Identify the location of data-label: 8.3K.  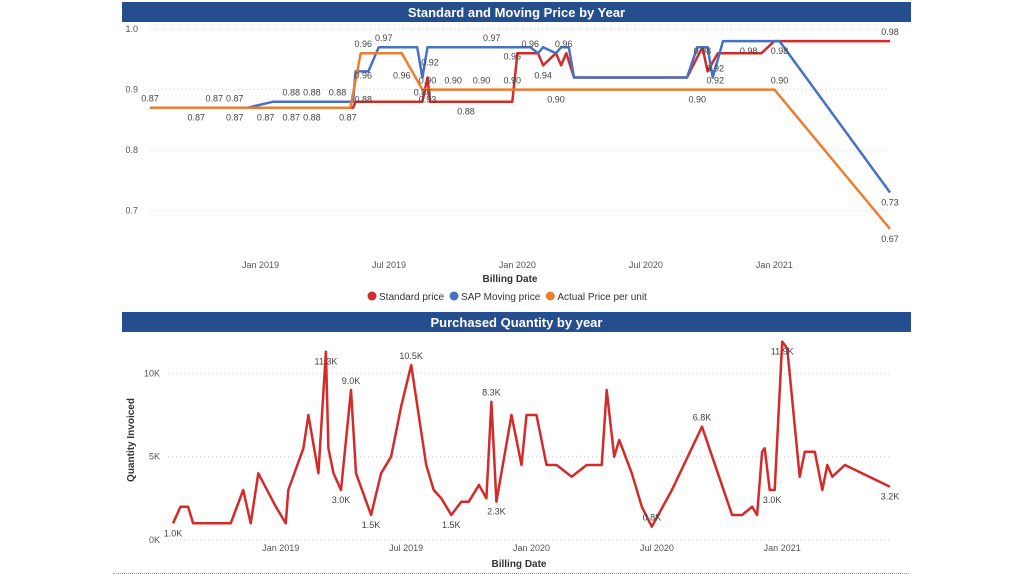
(491, 393).